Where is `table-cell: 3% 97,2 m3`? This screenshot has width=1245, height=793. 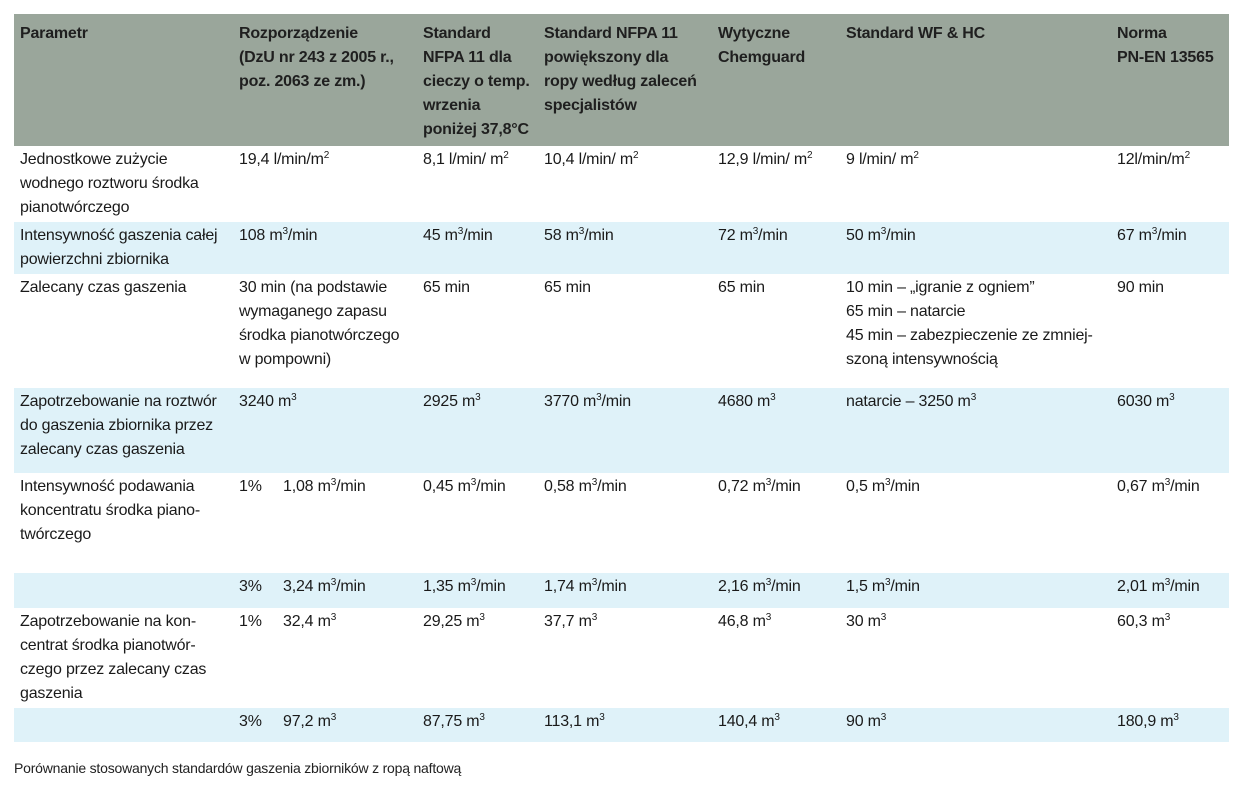
table-cell: 3% 97,2 m3 is located at coordinates (325, 725).